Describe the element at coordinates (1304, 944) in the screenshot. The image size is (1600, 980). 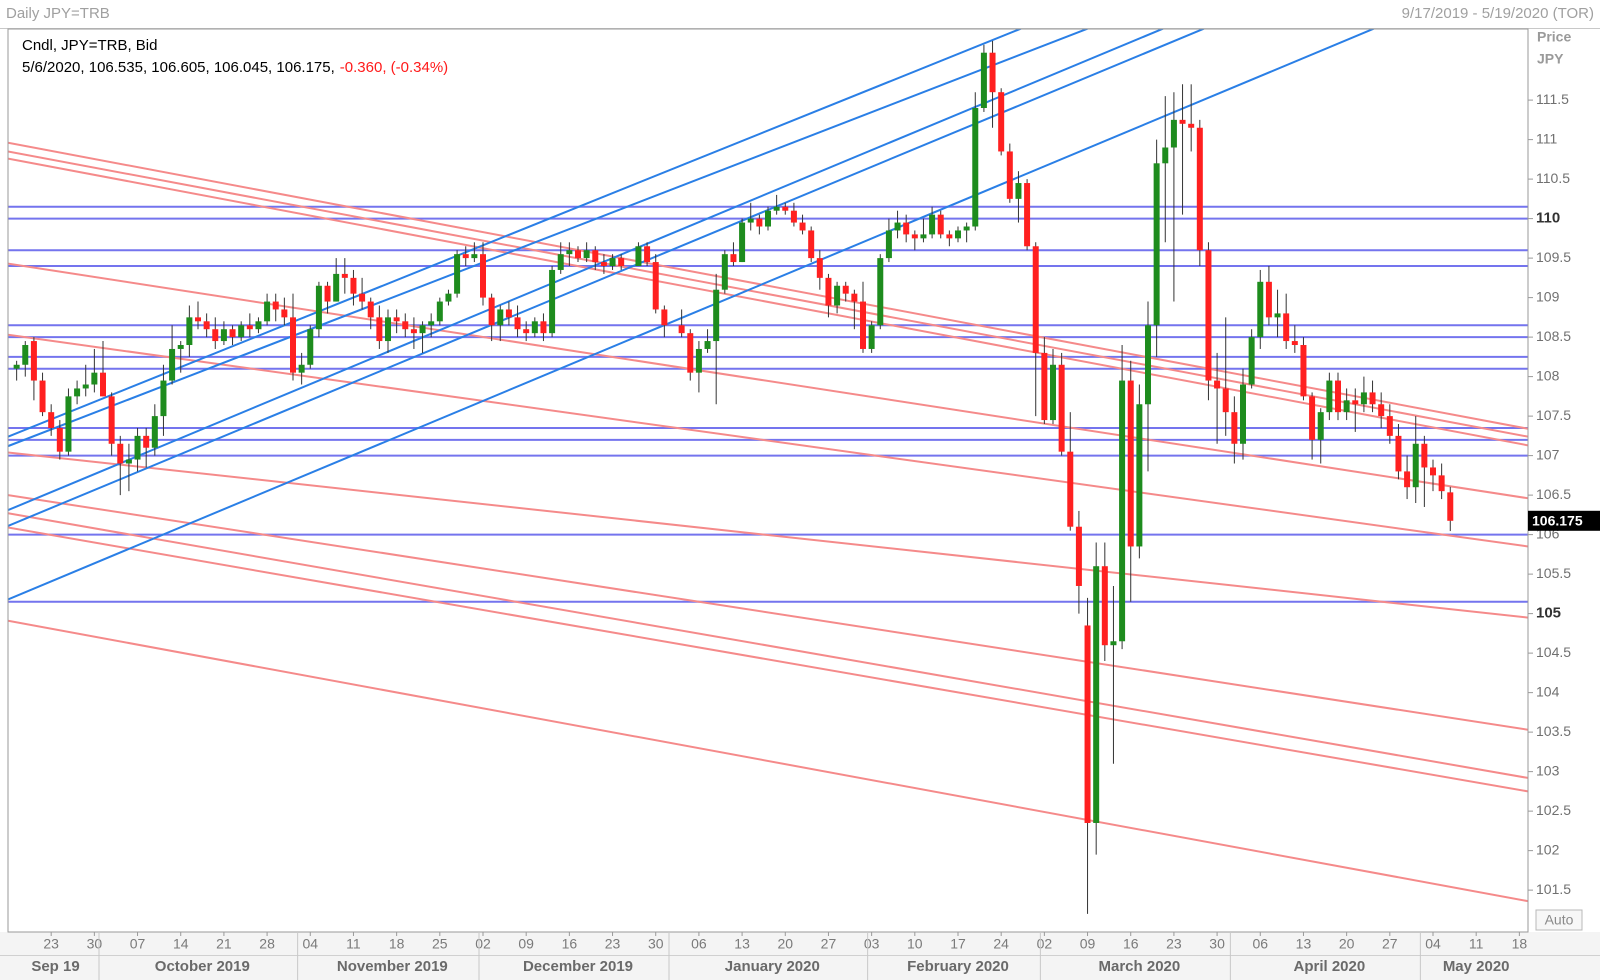
I see `x-tick-label: 13` at that location.